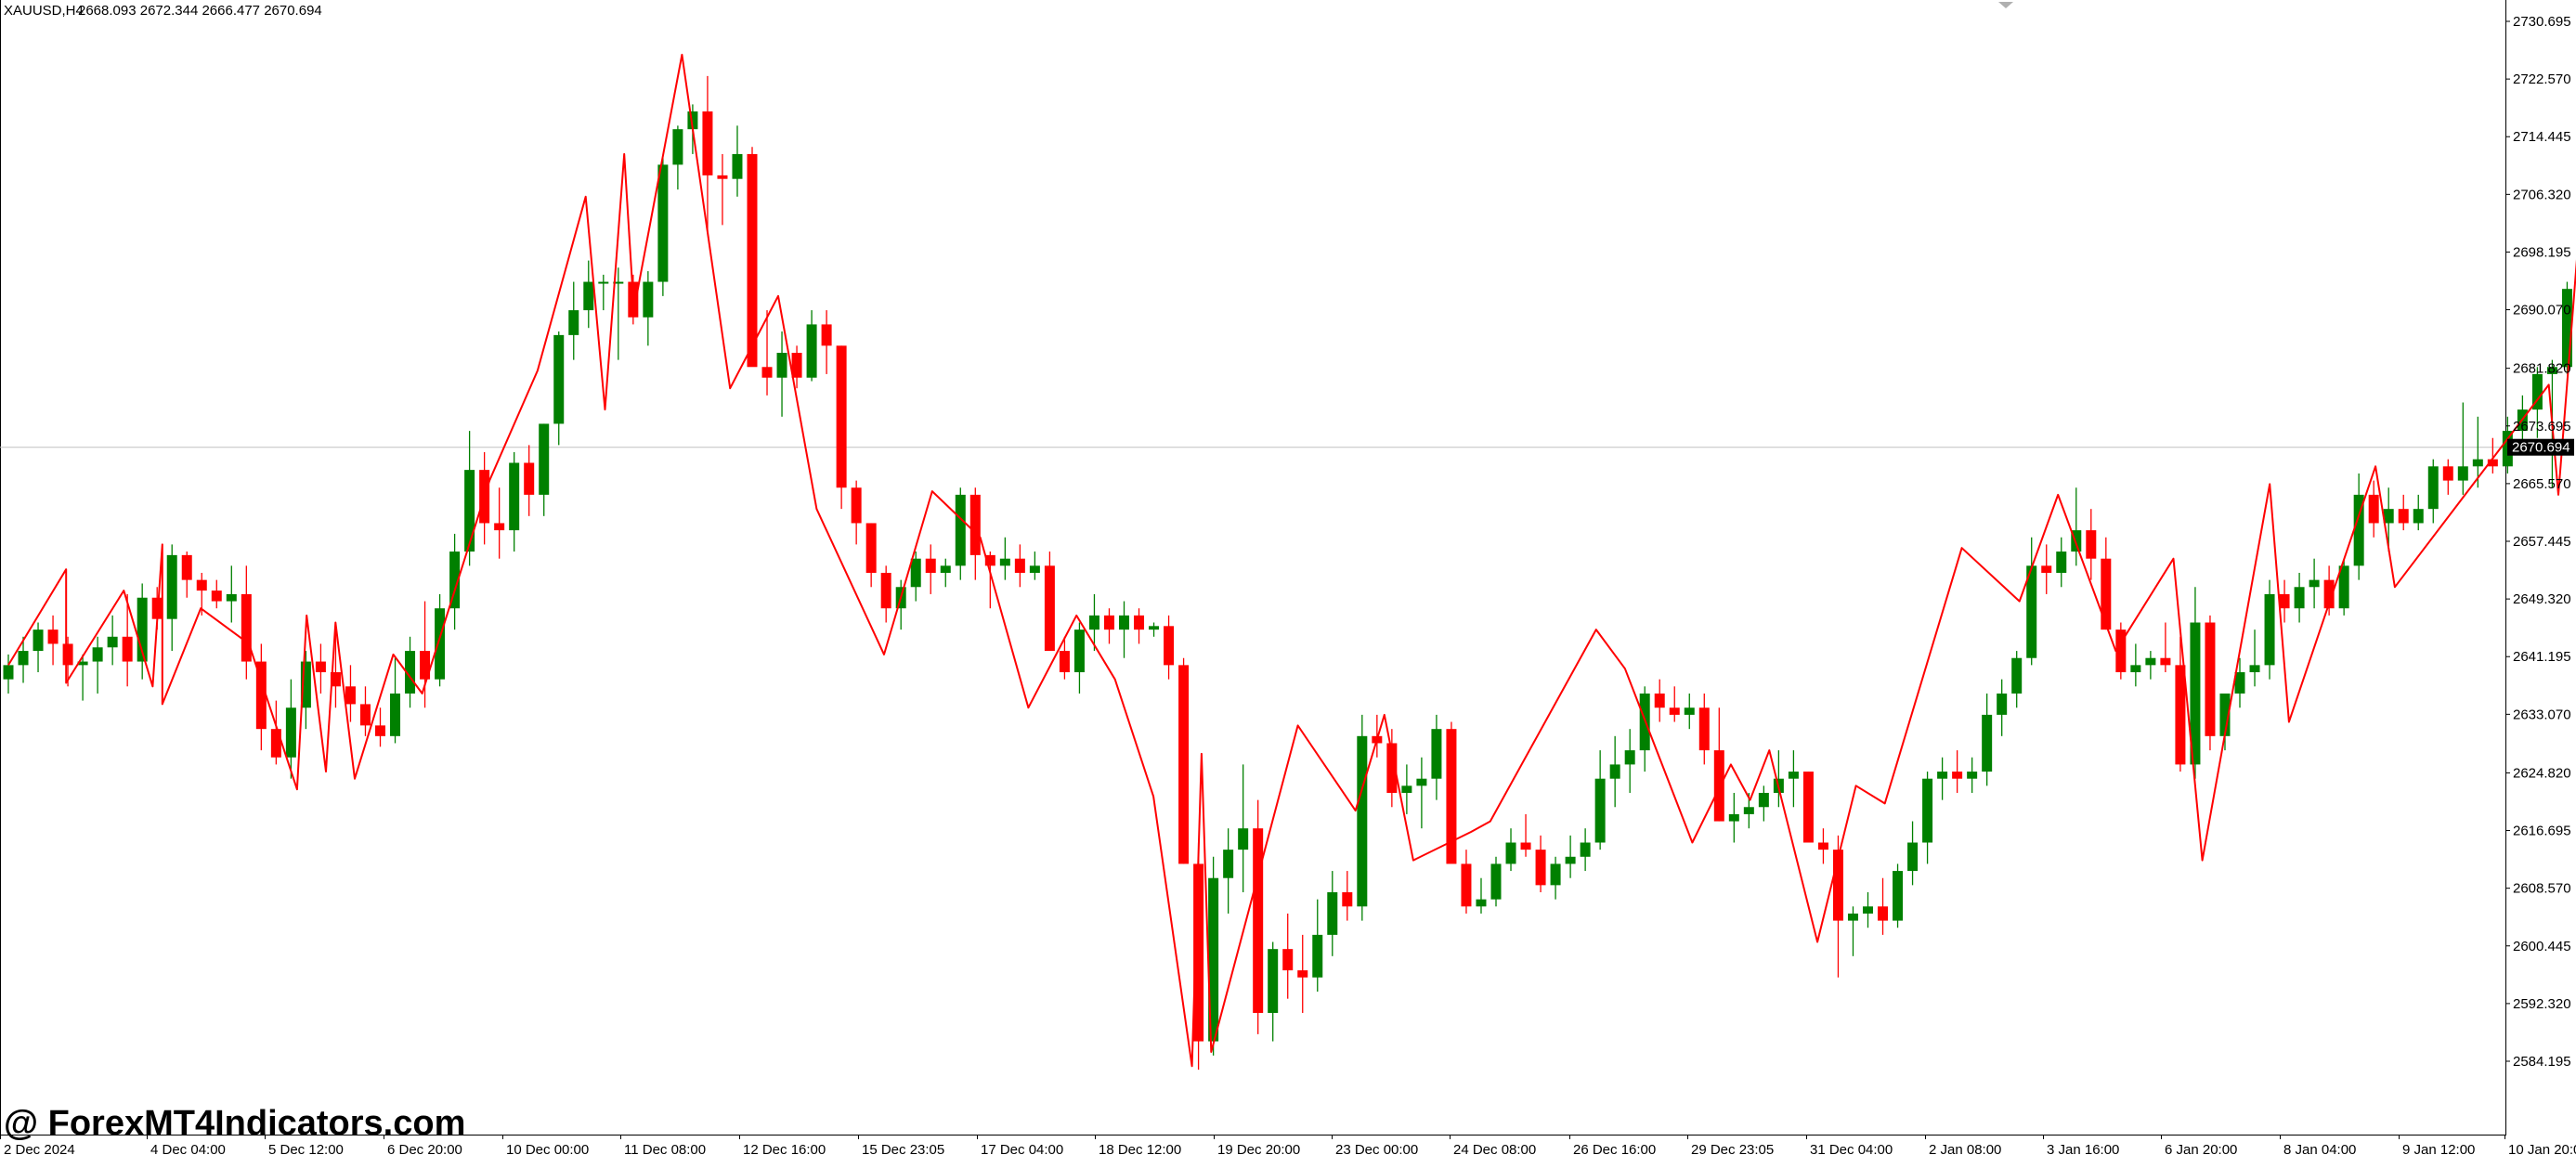 The width and height of the screenshot is (2576, 1168). I want to click on x-tick-label: 10 Dec 00:00, so click(547, 1150).